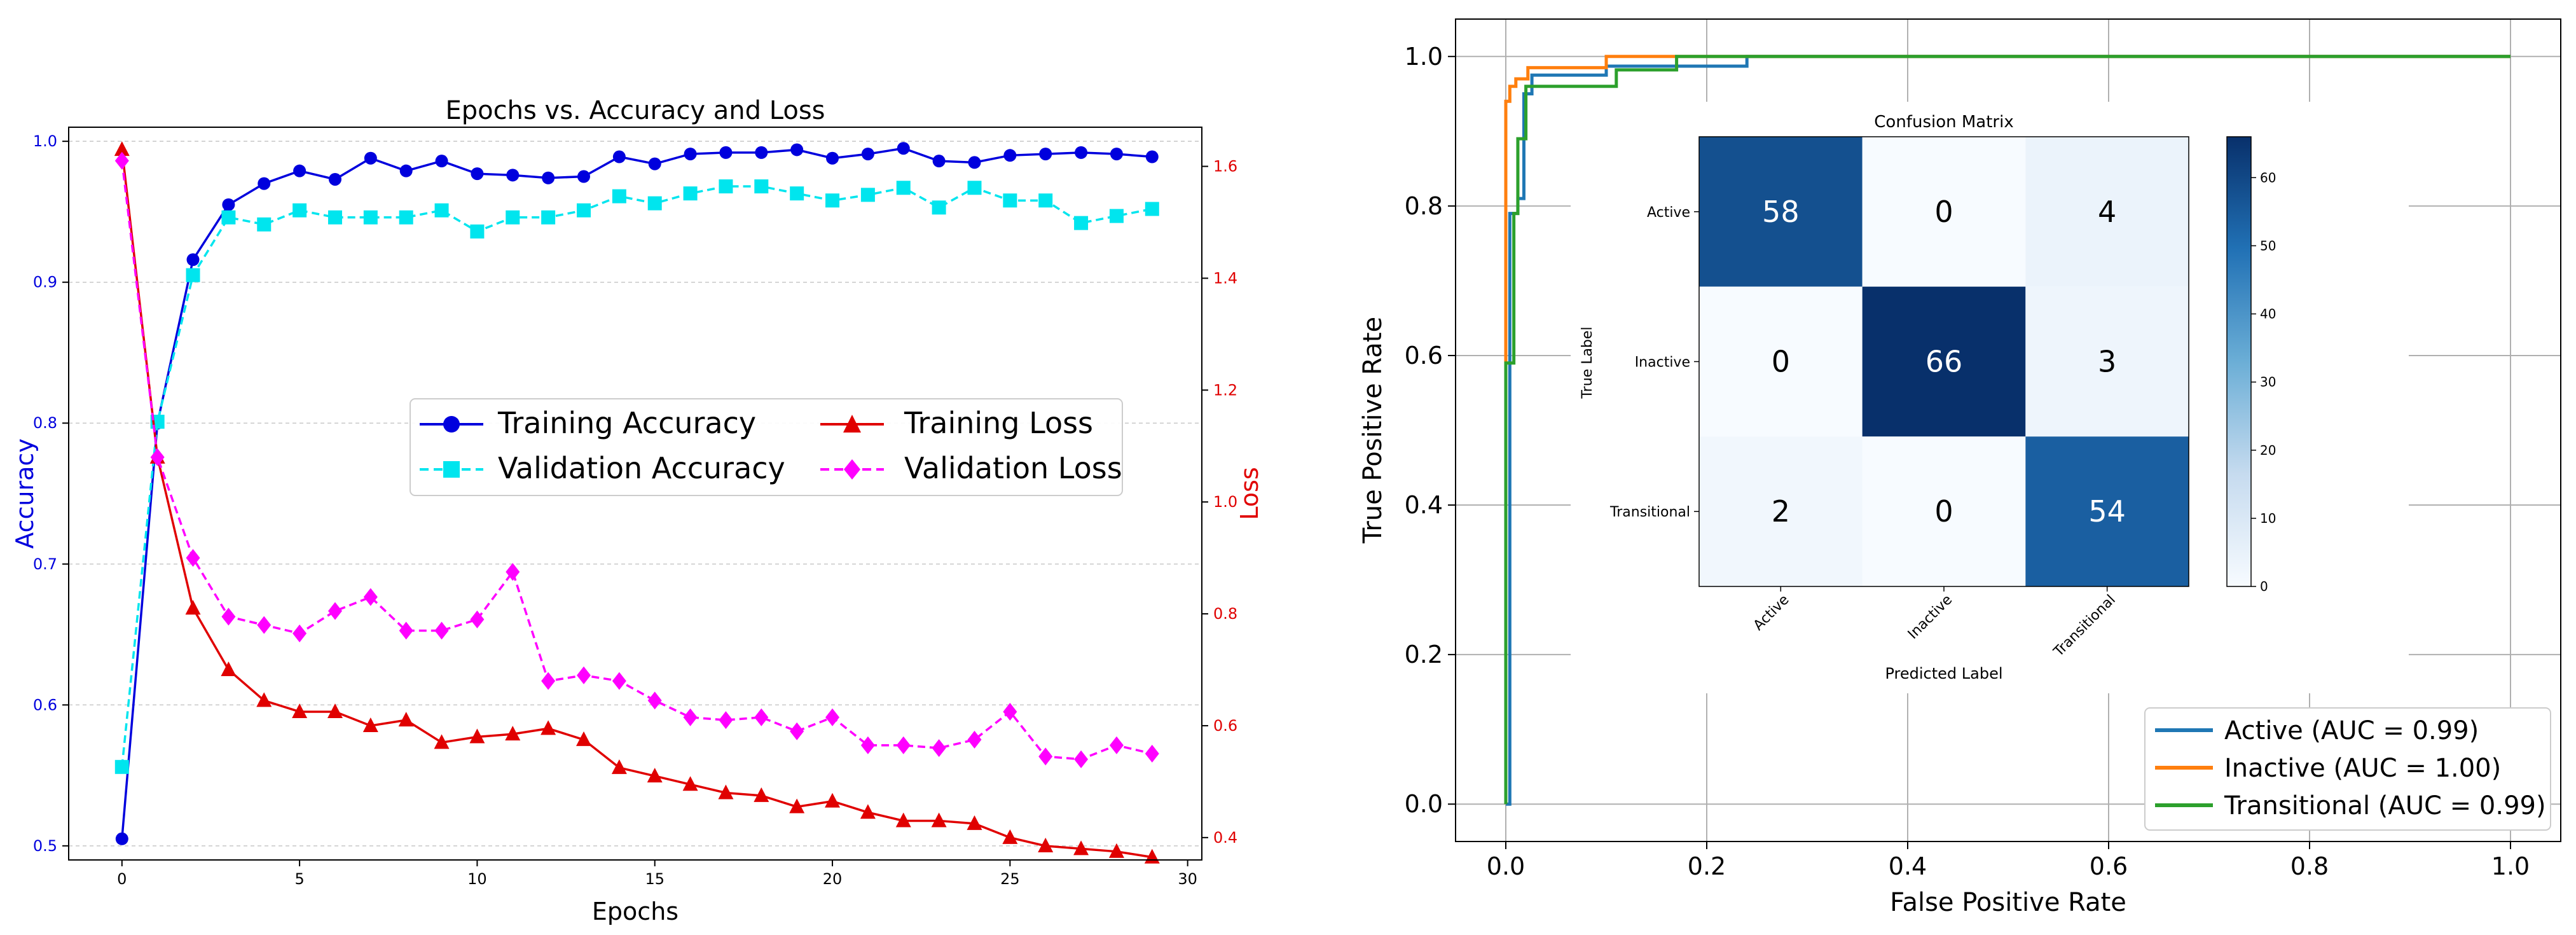 The width and height of the screenshot is (2576, 935). Describe the element at coordinates (2268, 519) in the screenshot. I see `colorbar-tick-label: 10` at that location.